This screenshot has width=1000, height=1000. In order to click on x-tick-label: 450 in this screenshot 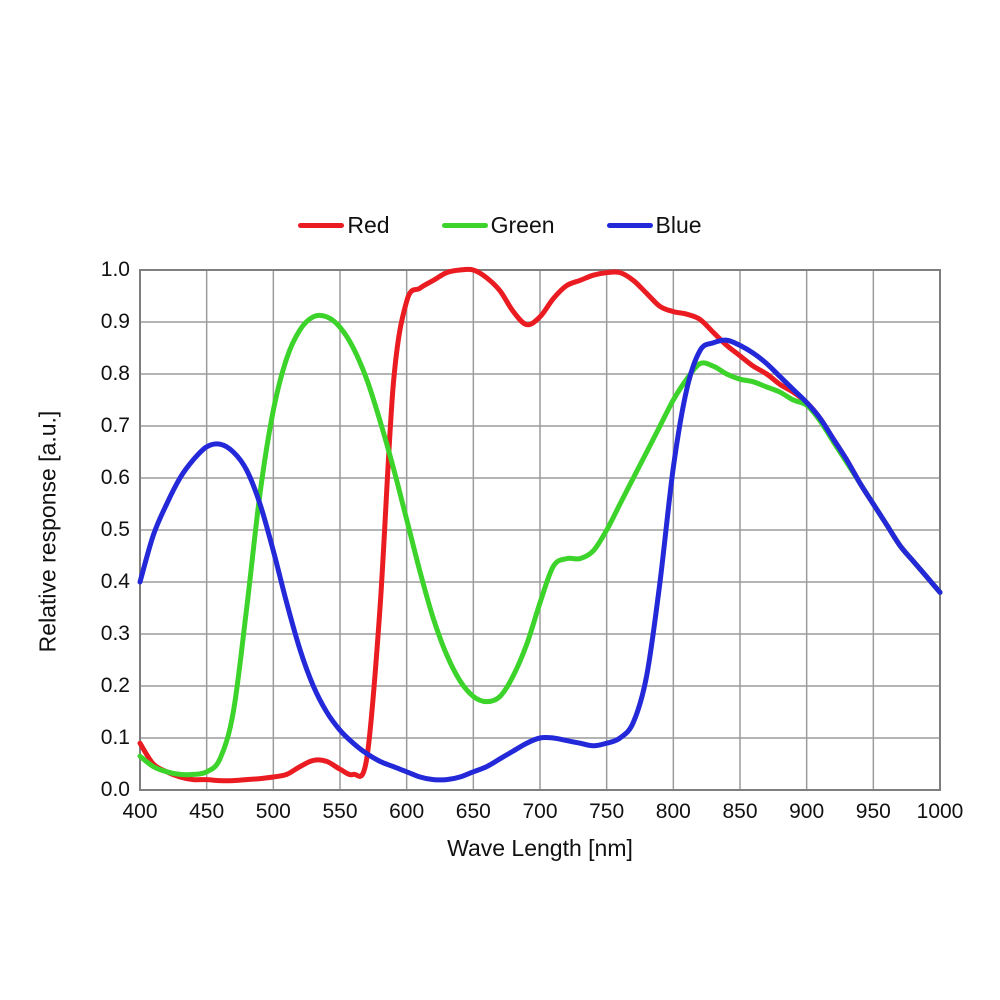, I will do `click(207, 811)`.